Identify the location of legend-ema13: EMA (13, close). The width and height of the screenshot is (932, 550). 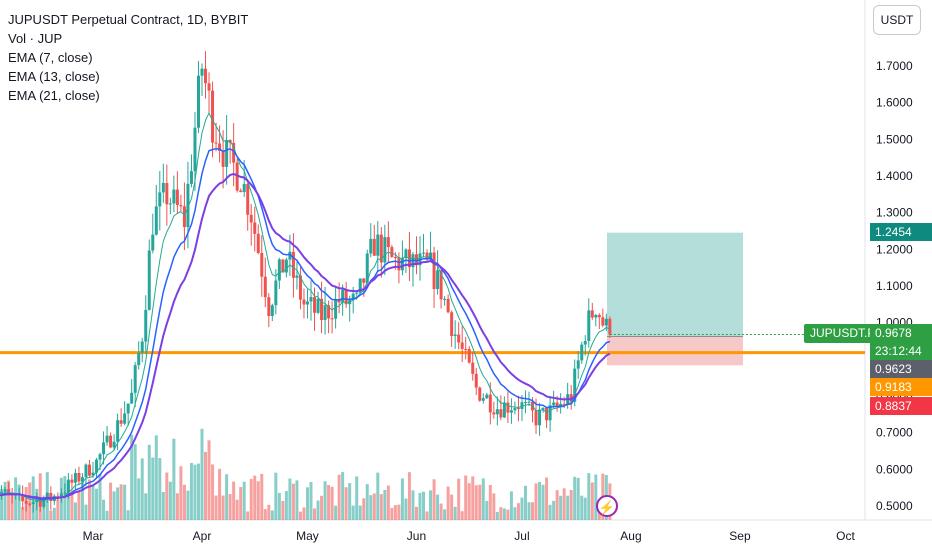
(54, 76).